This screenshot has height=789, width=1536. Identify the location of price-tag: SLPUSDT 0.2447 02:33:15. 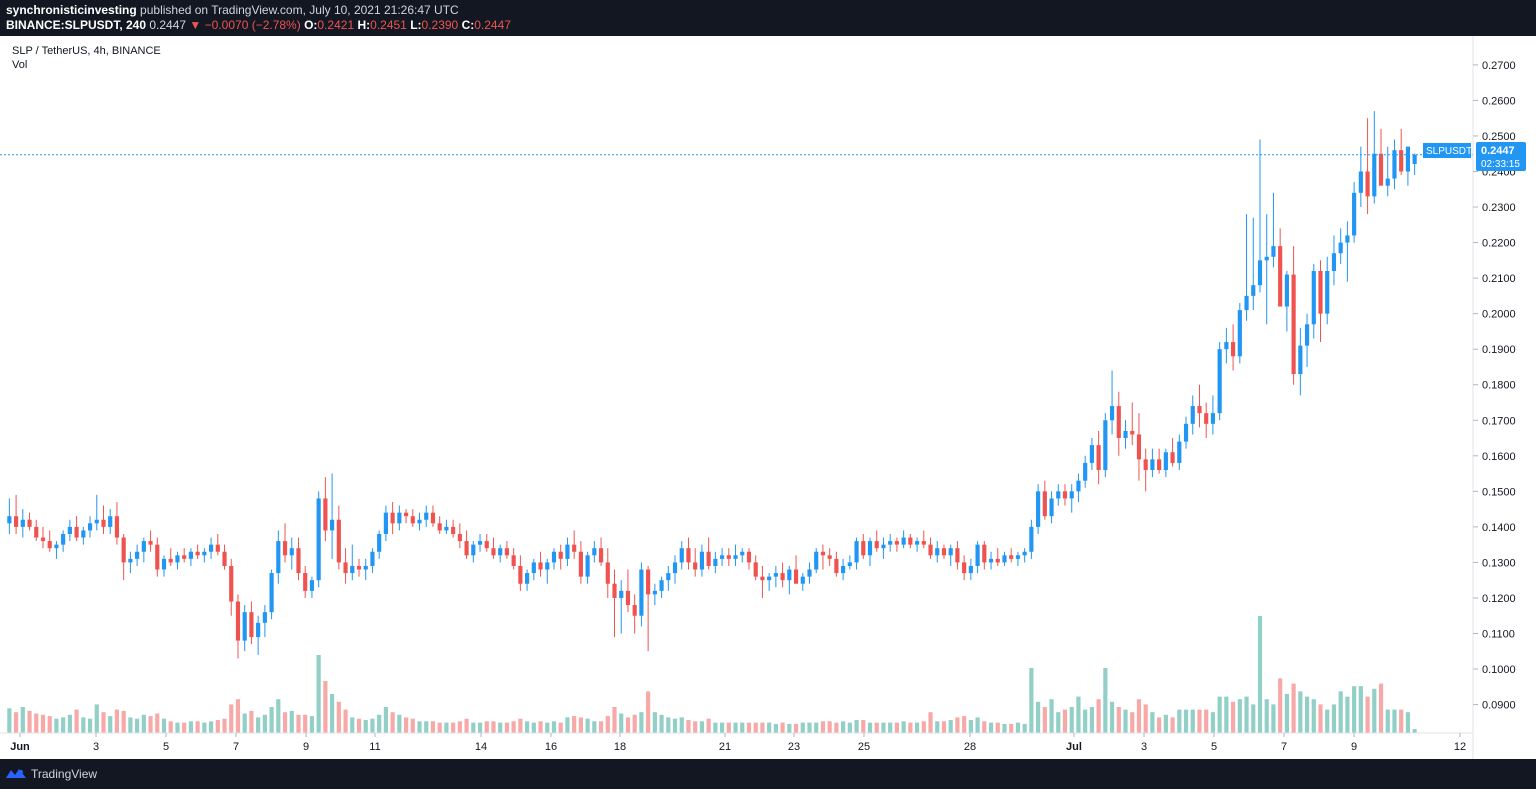
(1474, 156).